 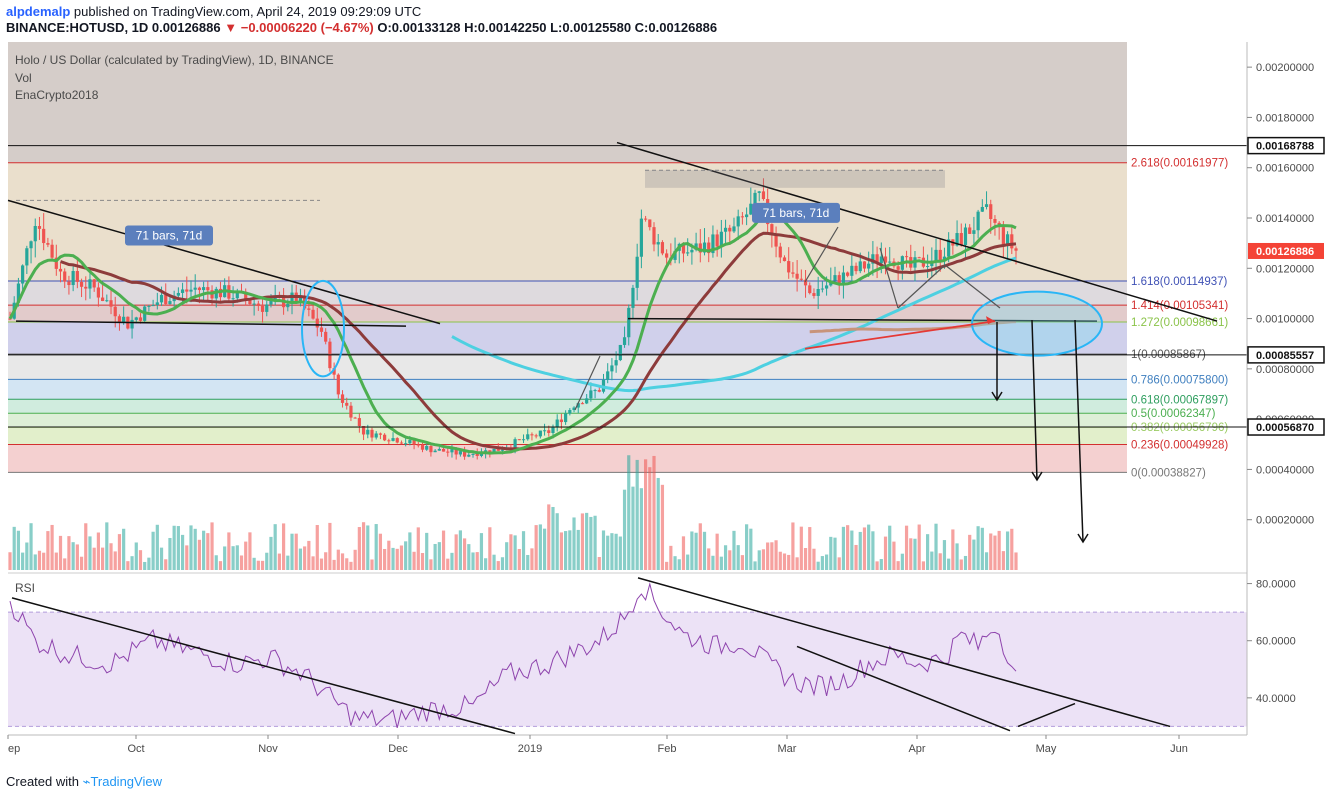 What do you see at coordinates (567, 102) in the screenshot?
I see `fib-zone-top` at bounding box center [567, 102].